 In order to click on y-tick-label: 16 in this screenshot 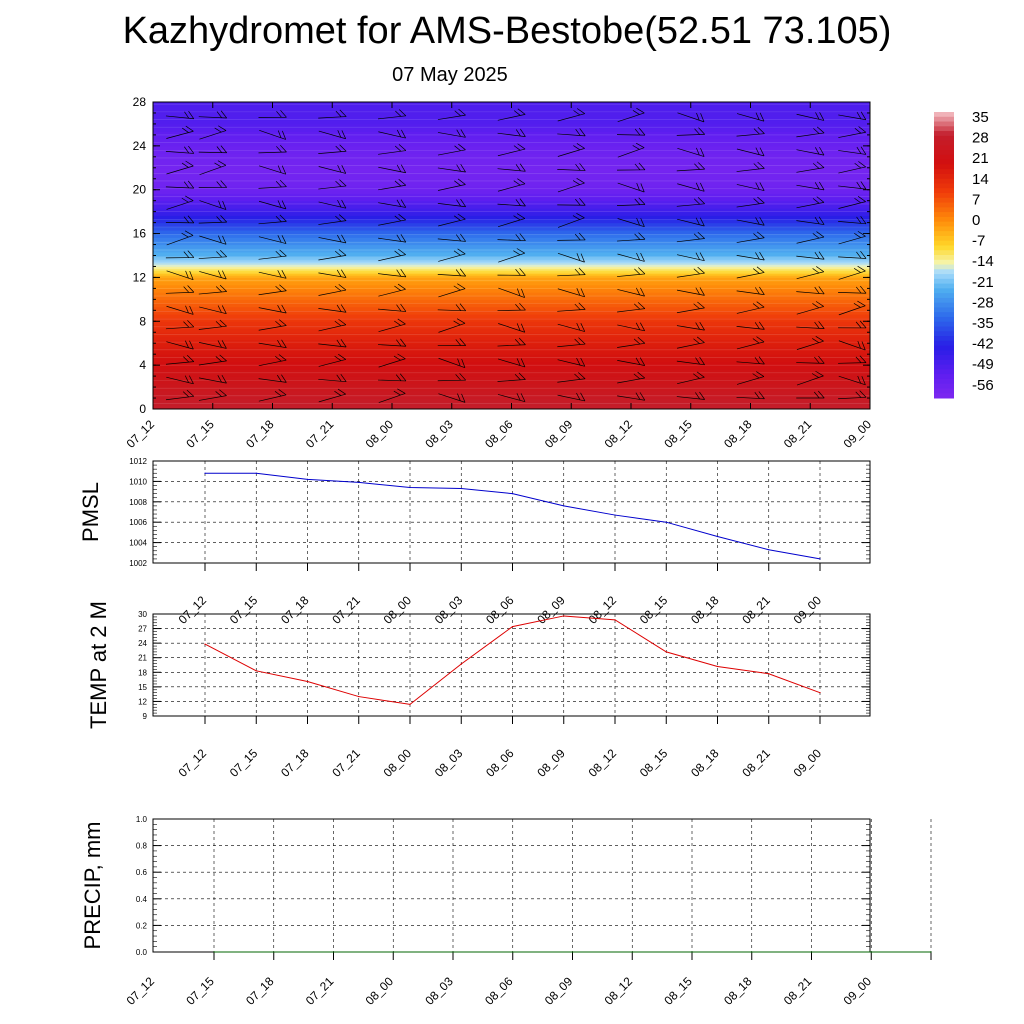, I will do `click(140, 234)`.